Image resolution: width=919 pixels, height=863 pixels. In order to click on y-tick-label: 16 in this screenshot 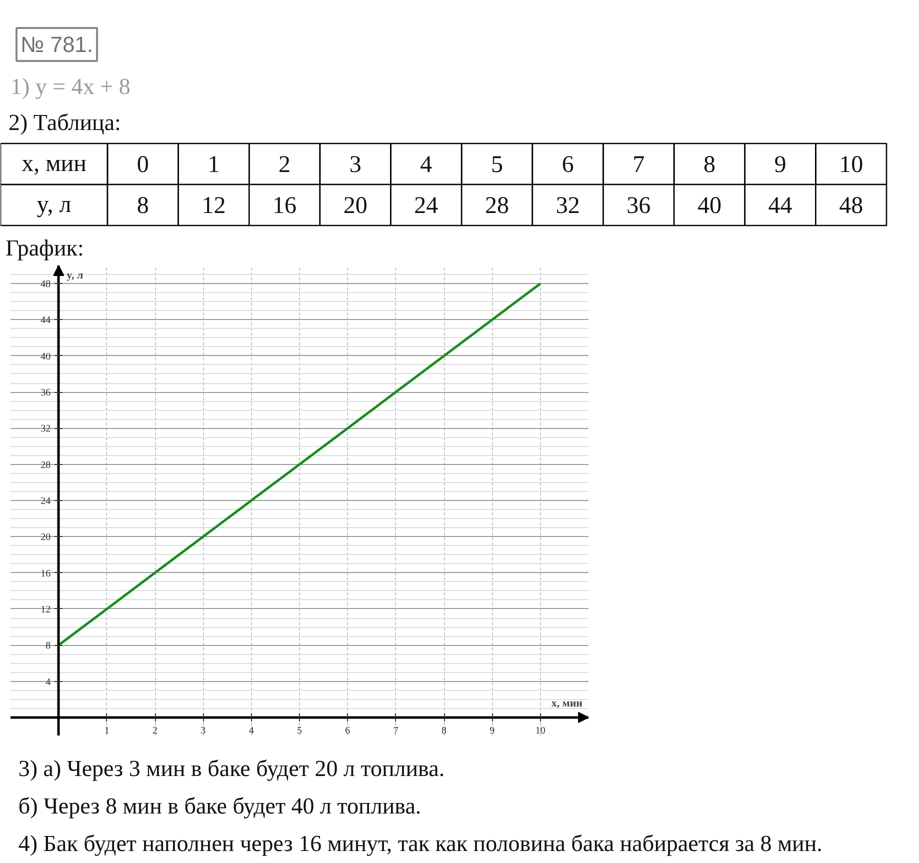, I will do `click(45, 574)`.